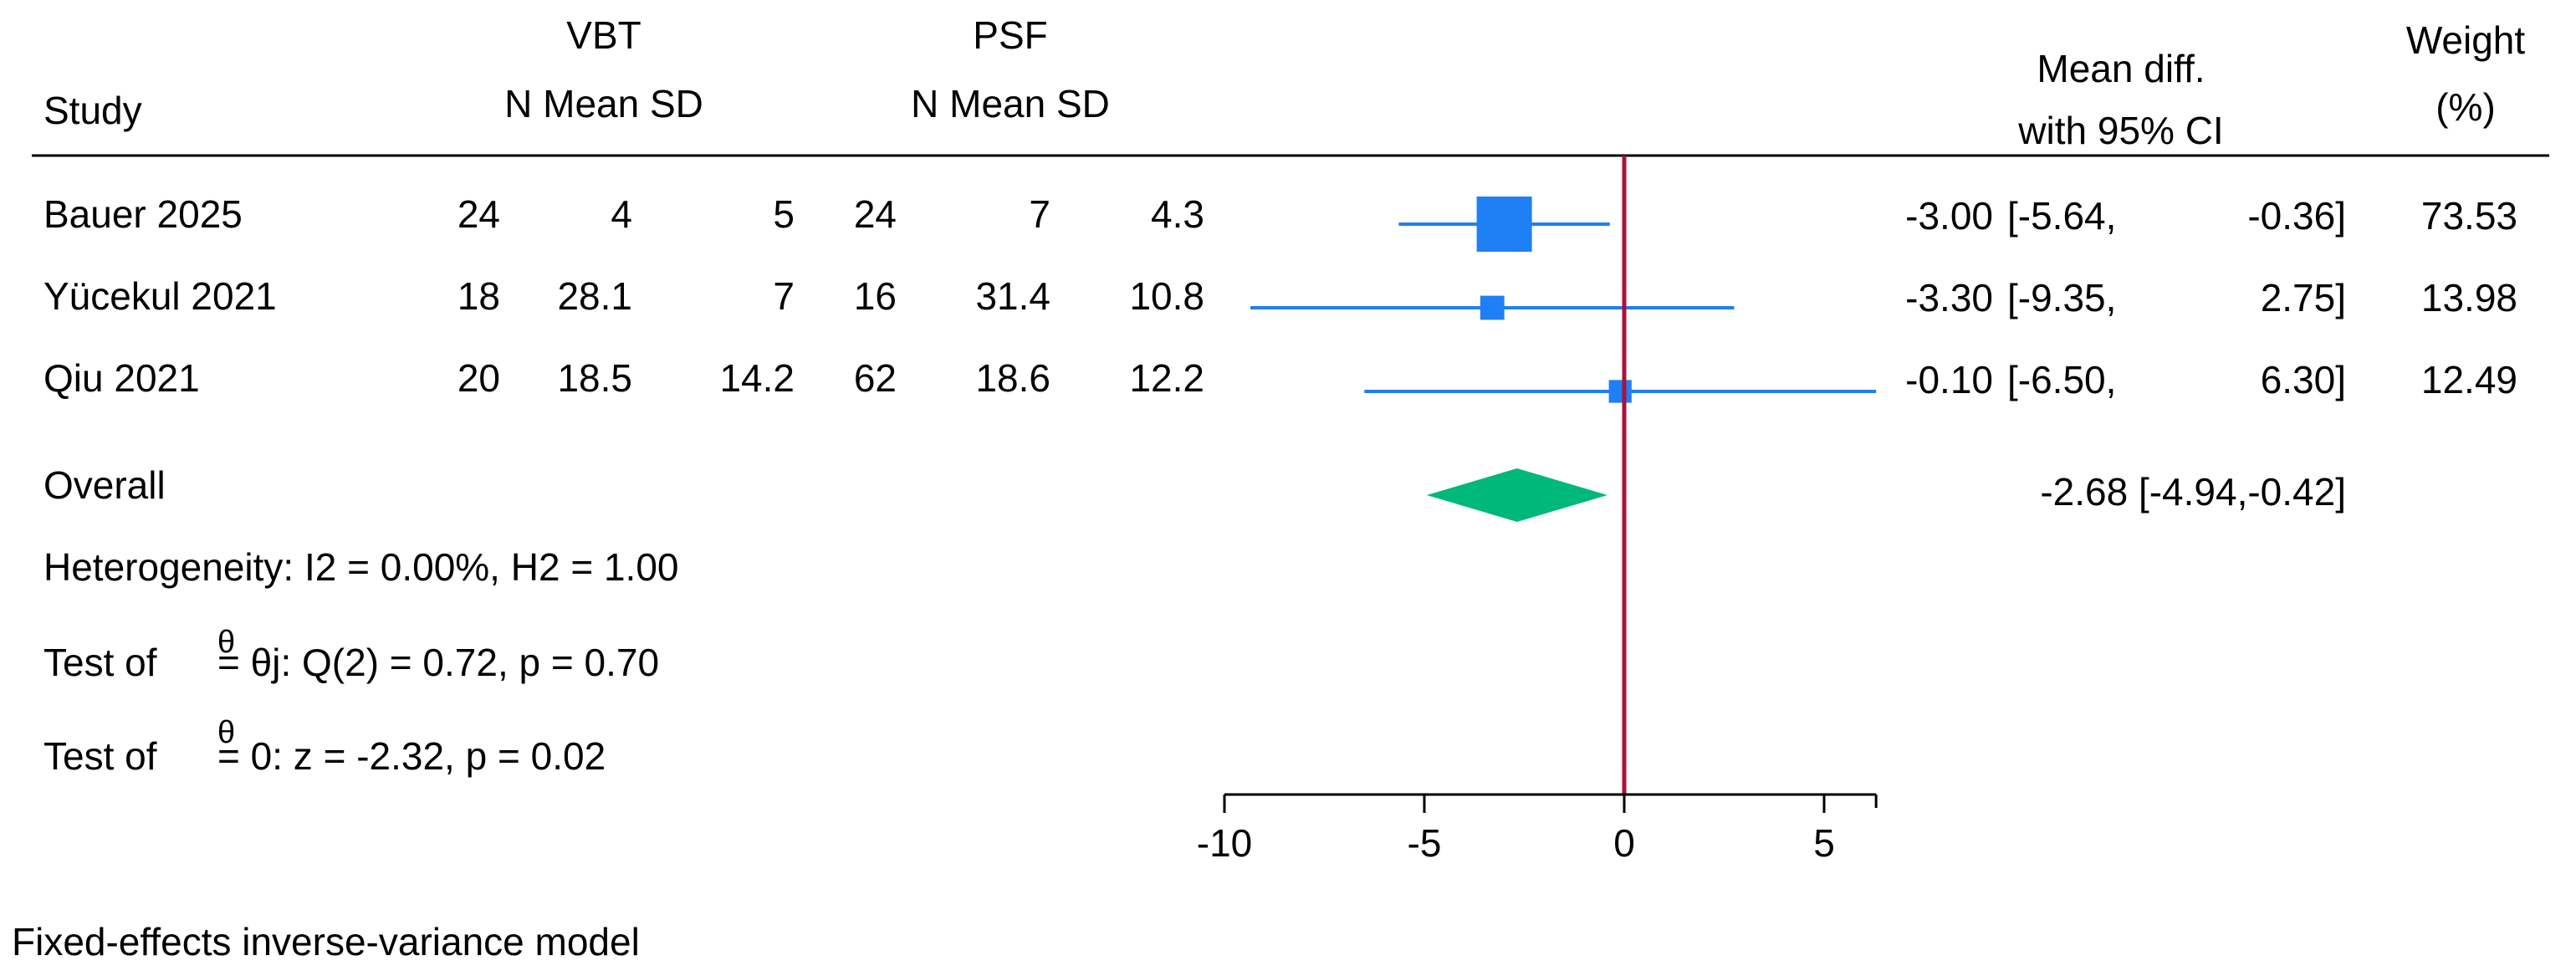  What do you see at coordinates (1166, 378) in the screenshot?
I see `cell-sd2: 12.2` at bounding box center [1166, 378].